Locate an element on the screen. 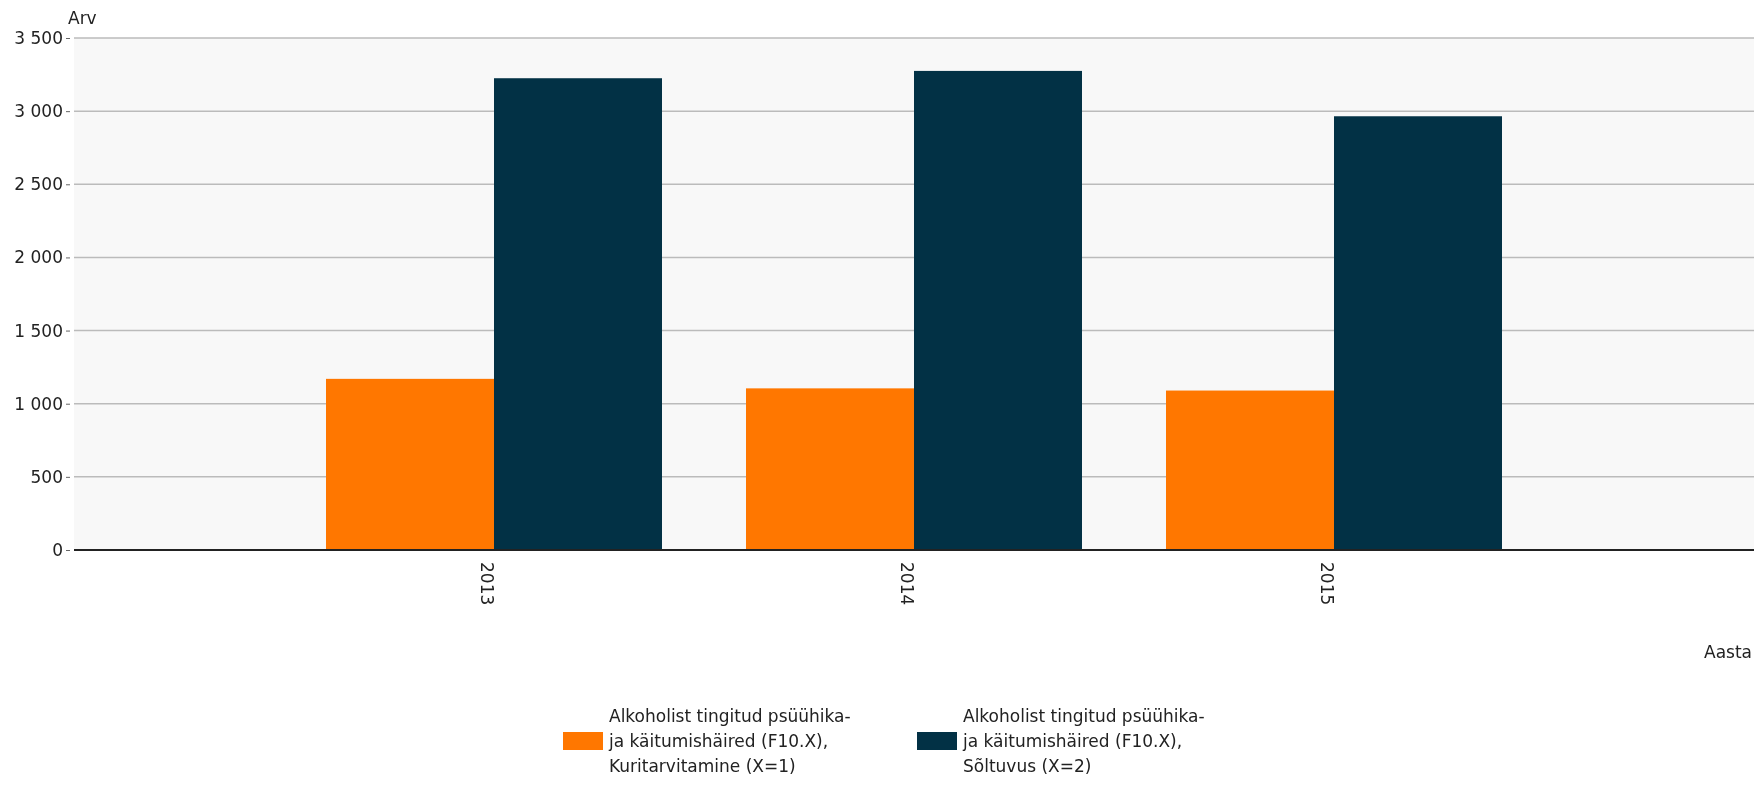 This screenshot has height=802, width=1754. x-tick-label: 2014 is located at coordinates (907, 584).